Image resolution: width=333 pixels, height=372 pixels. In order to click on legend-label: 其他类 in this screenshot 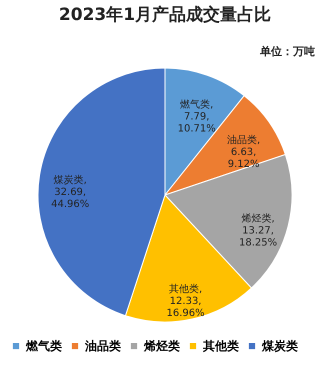, I will do `click(220, 346)`.